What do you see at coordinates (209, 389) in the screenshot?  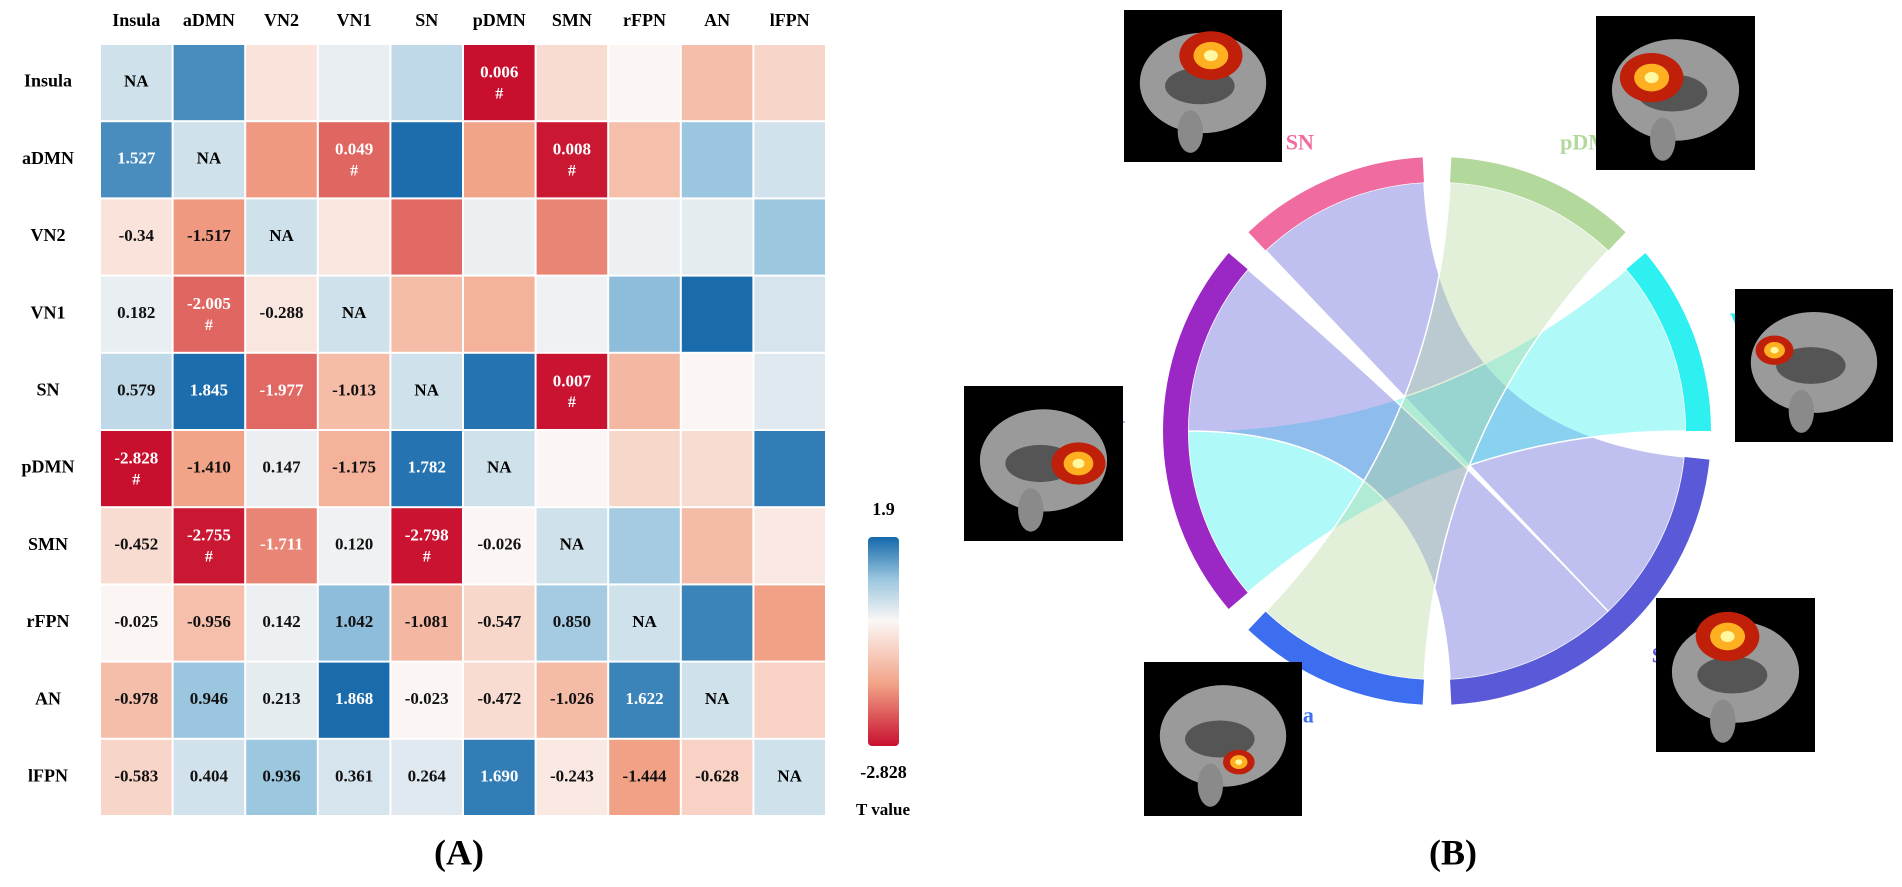 I see `cell-label: 1.845` at bounding box center [209, 389].